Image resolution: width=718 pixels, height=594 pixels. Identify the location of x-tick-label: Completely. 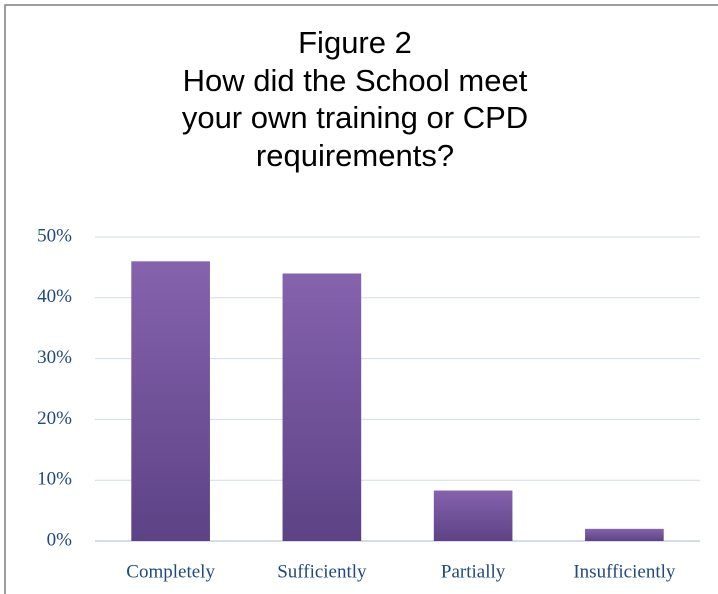
(170, 571).